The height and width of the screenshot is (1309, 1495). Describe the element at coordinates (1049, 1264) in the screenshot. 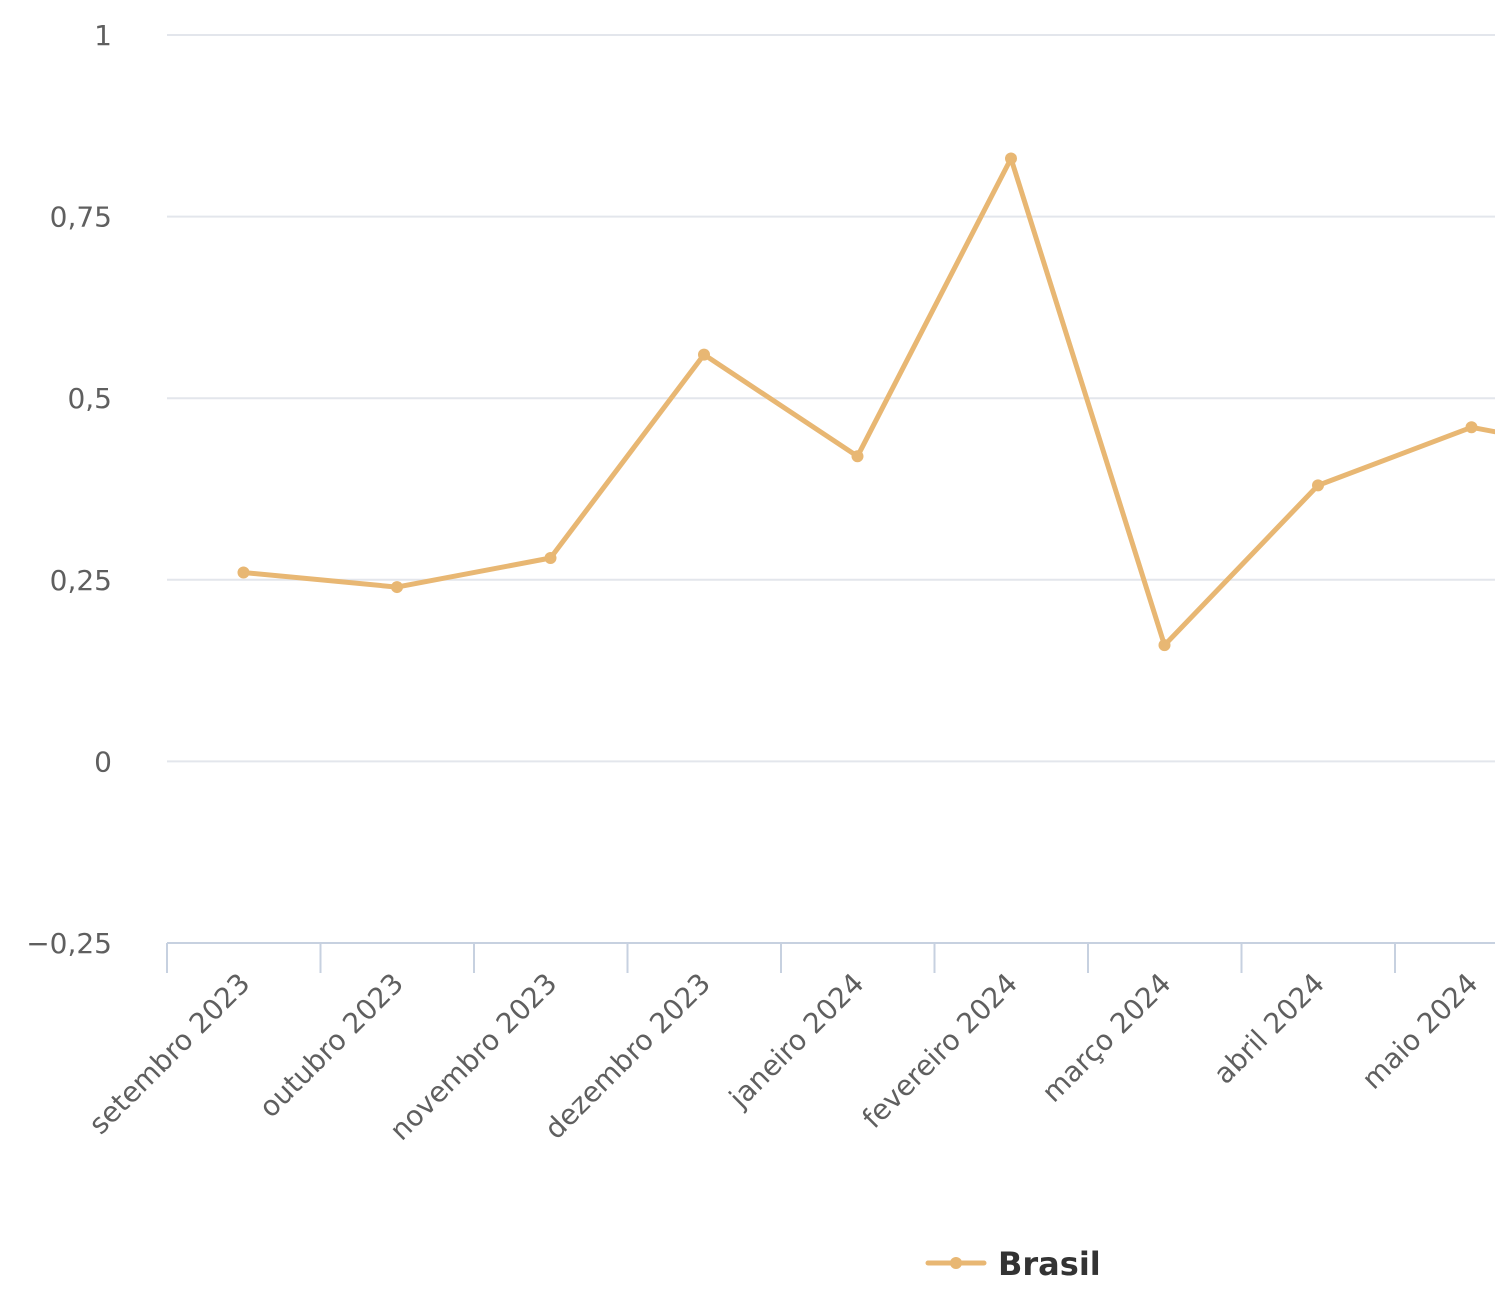

I see `legend-label: Brasil` at that location.